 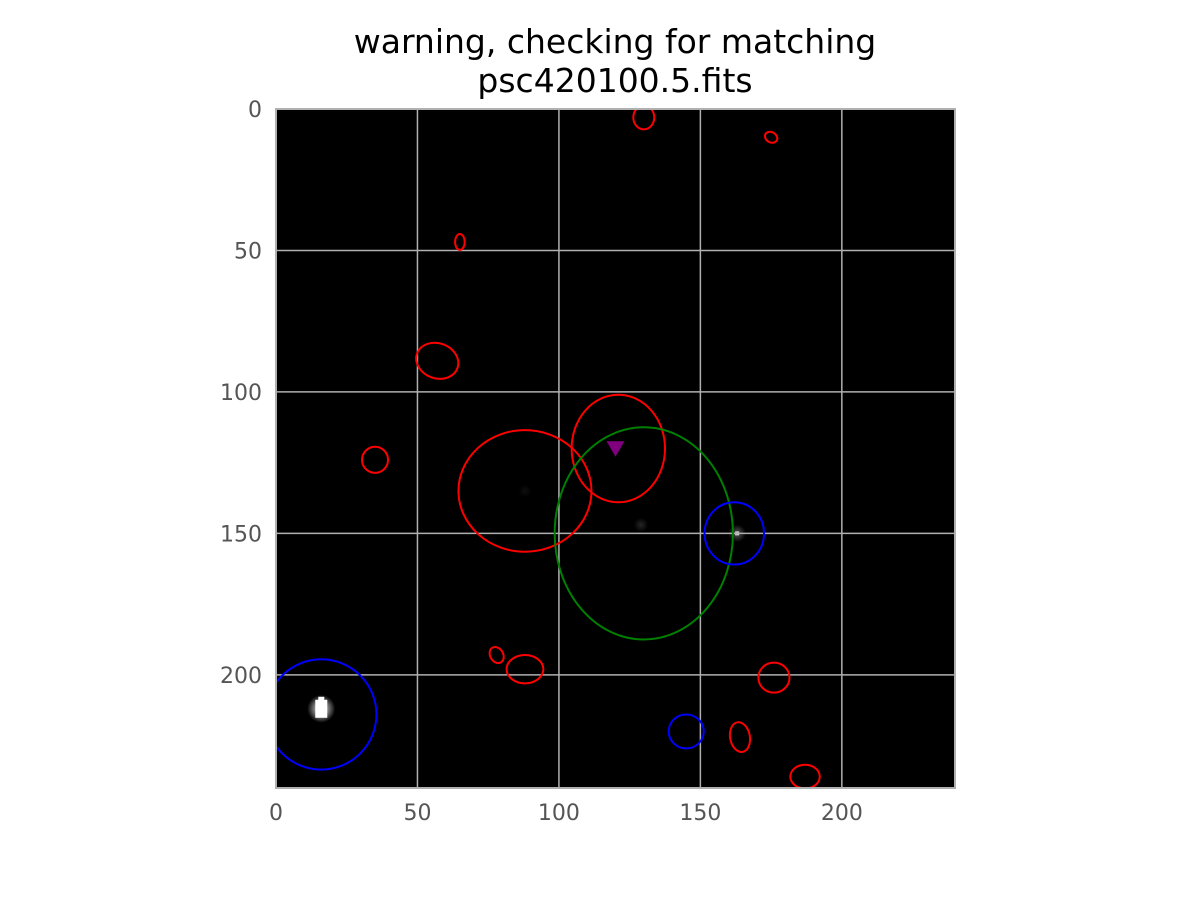 I want to click on x-tick-label: 0, so click(x=276, y=813).